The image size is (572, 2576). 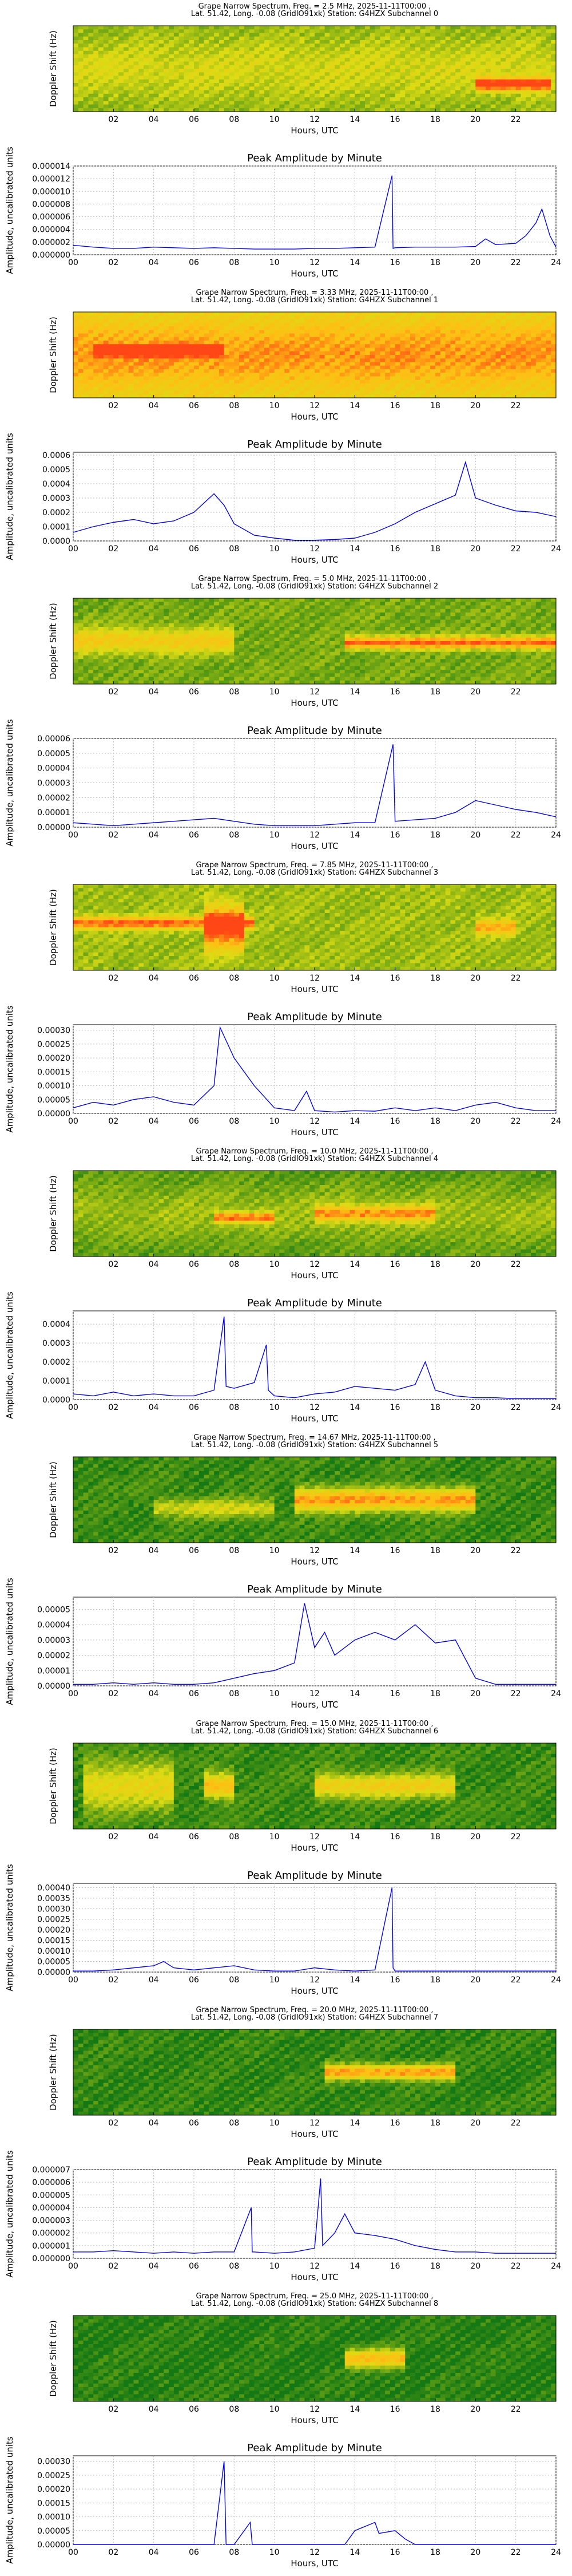 I want to click on chart-1-xtick-8: 16, so click(x=395, y=262).